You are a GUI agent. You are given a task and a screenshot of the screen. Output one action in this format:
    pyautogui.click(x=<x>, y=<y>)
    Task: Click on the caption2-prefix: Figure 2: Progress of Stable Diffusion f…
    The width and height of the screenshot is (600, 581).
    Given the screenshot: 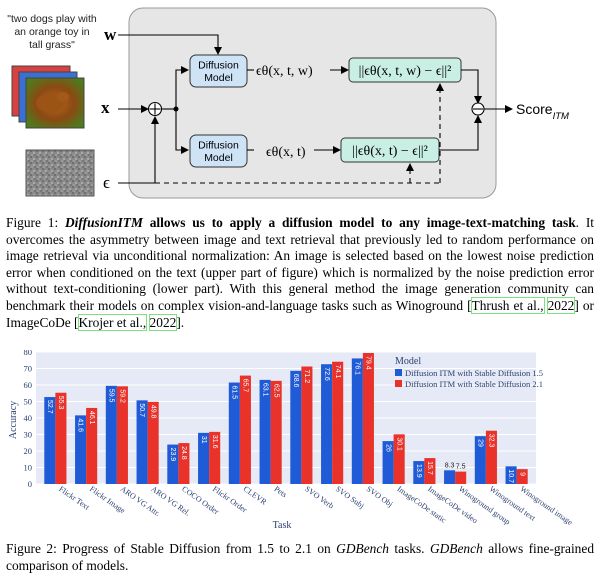 What is the action you would take?
    pyautogui.click(x=171, y=548)
    